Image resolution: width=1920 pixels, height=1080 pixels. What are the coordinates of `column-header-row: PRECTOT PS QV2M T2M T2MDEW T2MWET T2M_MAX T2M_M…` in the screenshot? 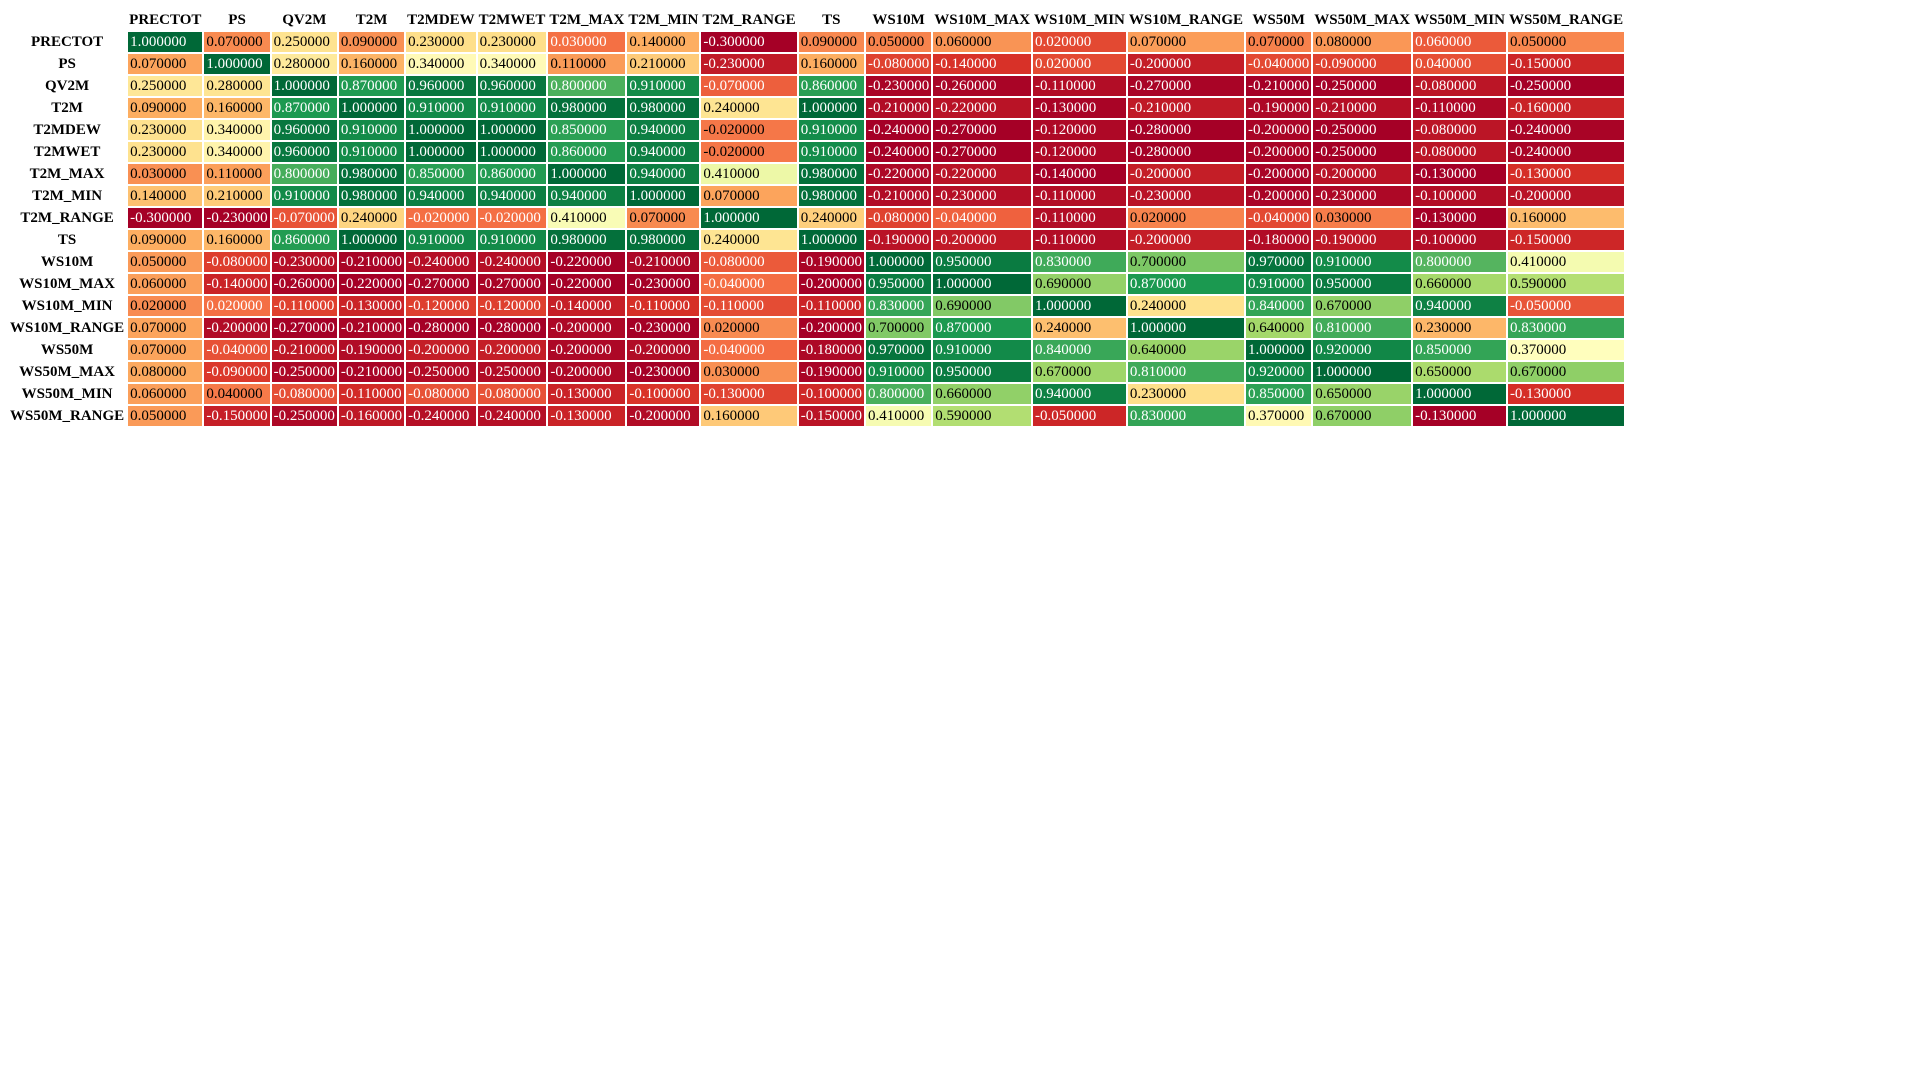 It's located at (816, 19).